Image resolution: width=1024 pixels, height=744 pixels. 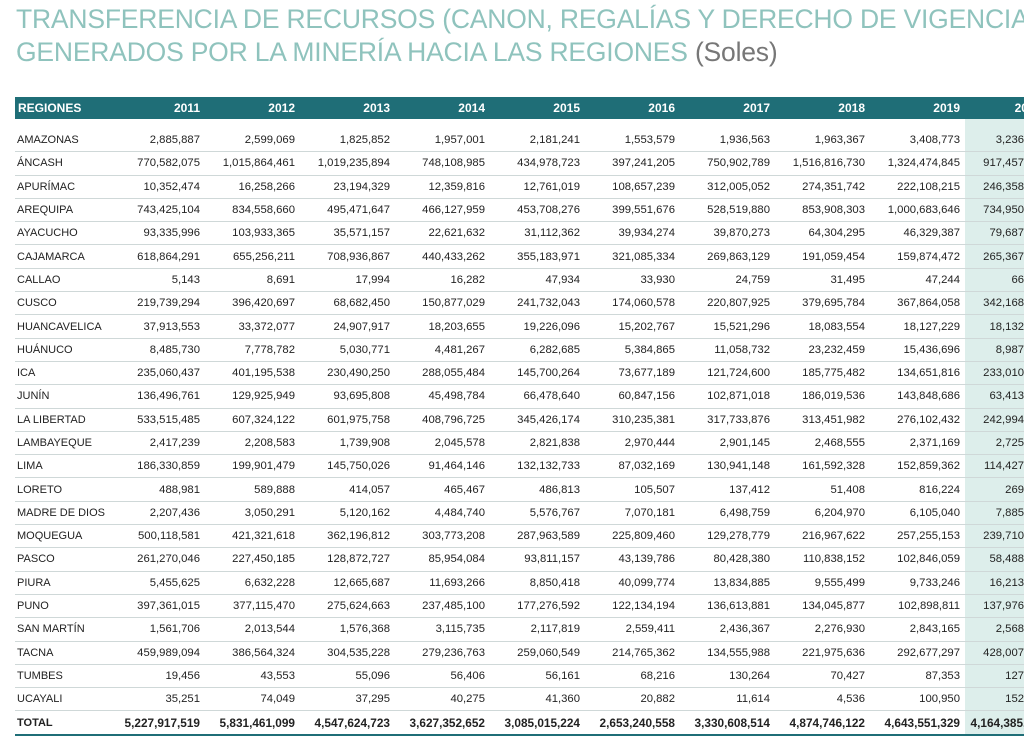 What do you see at coordinates (917, 536) in the screenshot?
I see `table-cell: 257,255,153` at bounding box center [917, 536].